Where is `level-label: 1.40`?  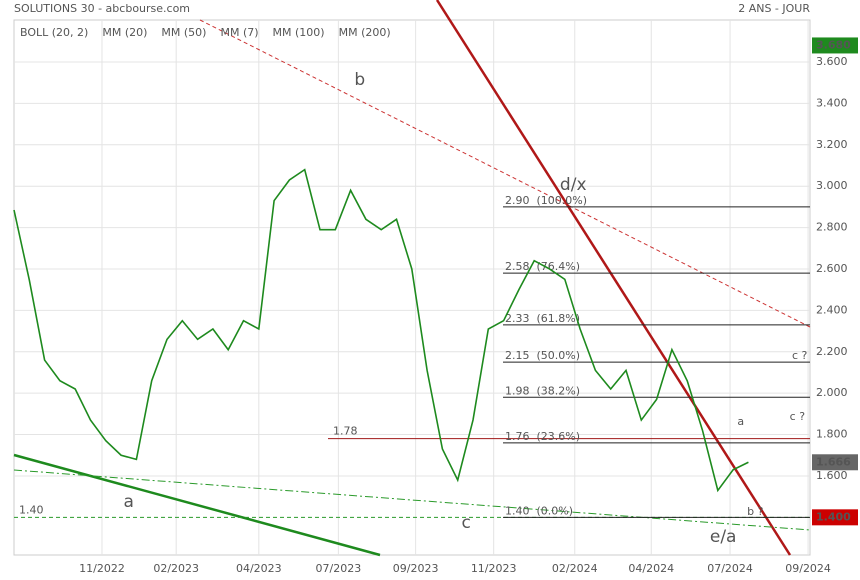
level-label: 1.40 is located at coordinates (31, 509).